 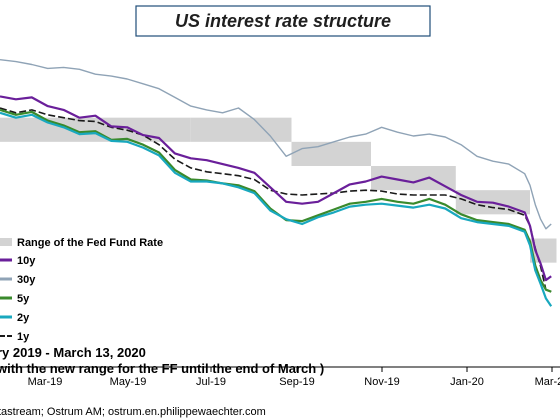 What do you see at coordinates (23, 318) in the screenshot?
I see `legend-label-2y: 2y` at bounding box center [23, 318].